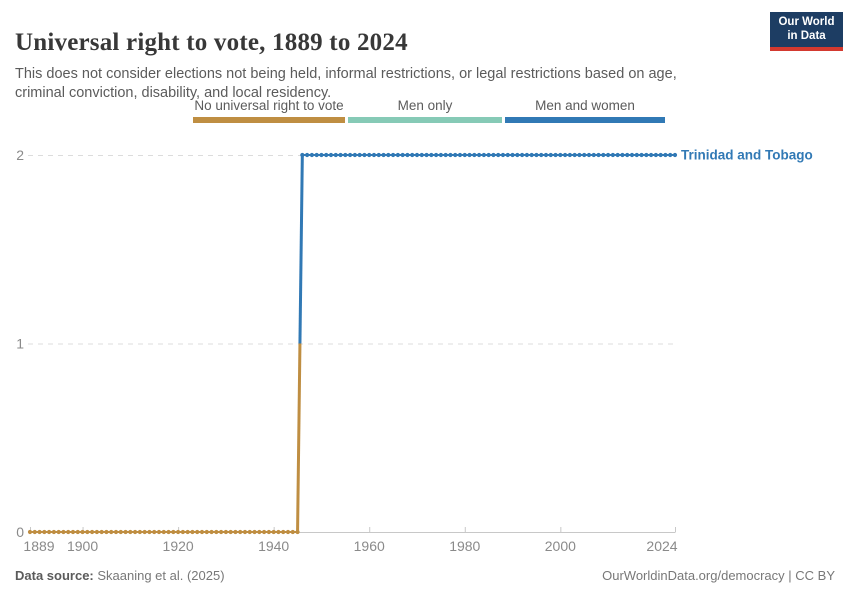 The image size is (850, 600). Describe the element at coordinates (20, 344) in the screenshot. I see `svg-text: 1` at that location.